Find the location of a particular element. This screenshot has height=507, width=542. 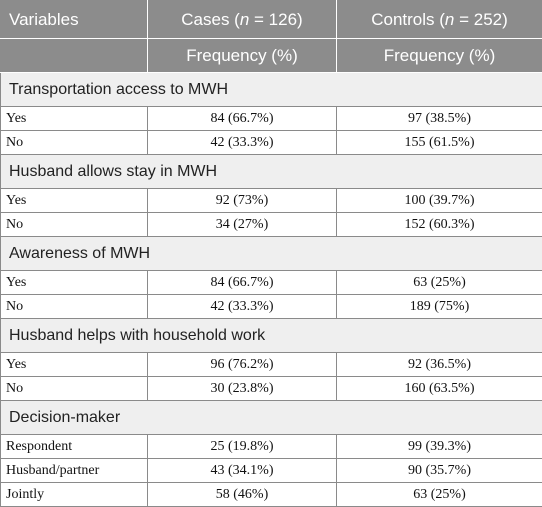

table-row: Yes 92 (73%) 100 (39.7%) is located at coordinates (271, 200).